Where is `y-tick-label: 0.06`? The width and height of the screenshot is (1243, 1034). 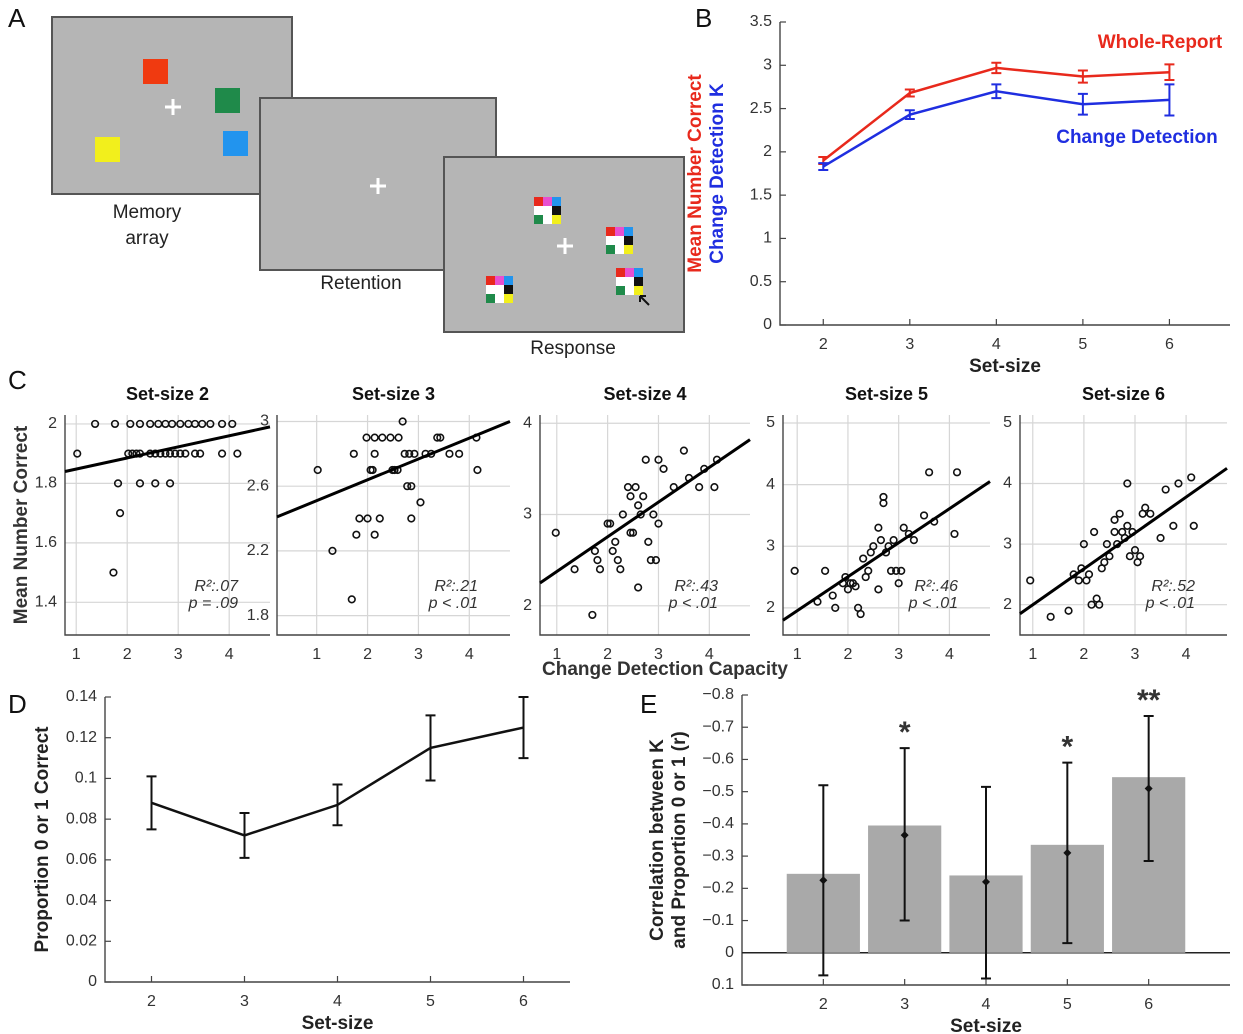 y-tick-label: 0.06 is located at coordinates (81, 859).